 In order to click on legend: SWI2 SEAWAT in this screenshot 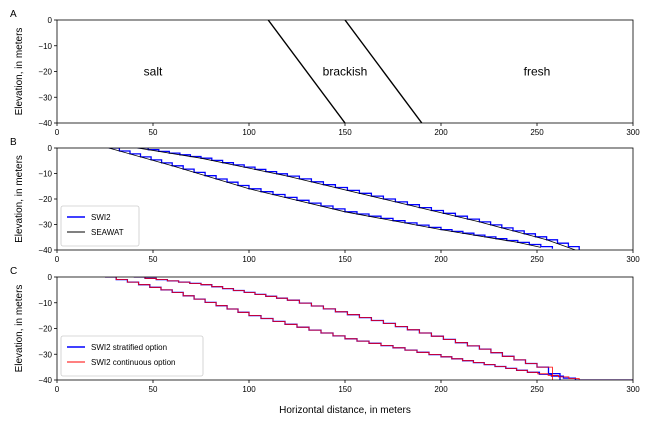, I will do `click(100, 226)`.